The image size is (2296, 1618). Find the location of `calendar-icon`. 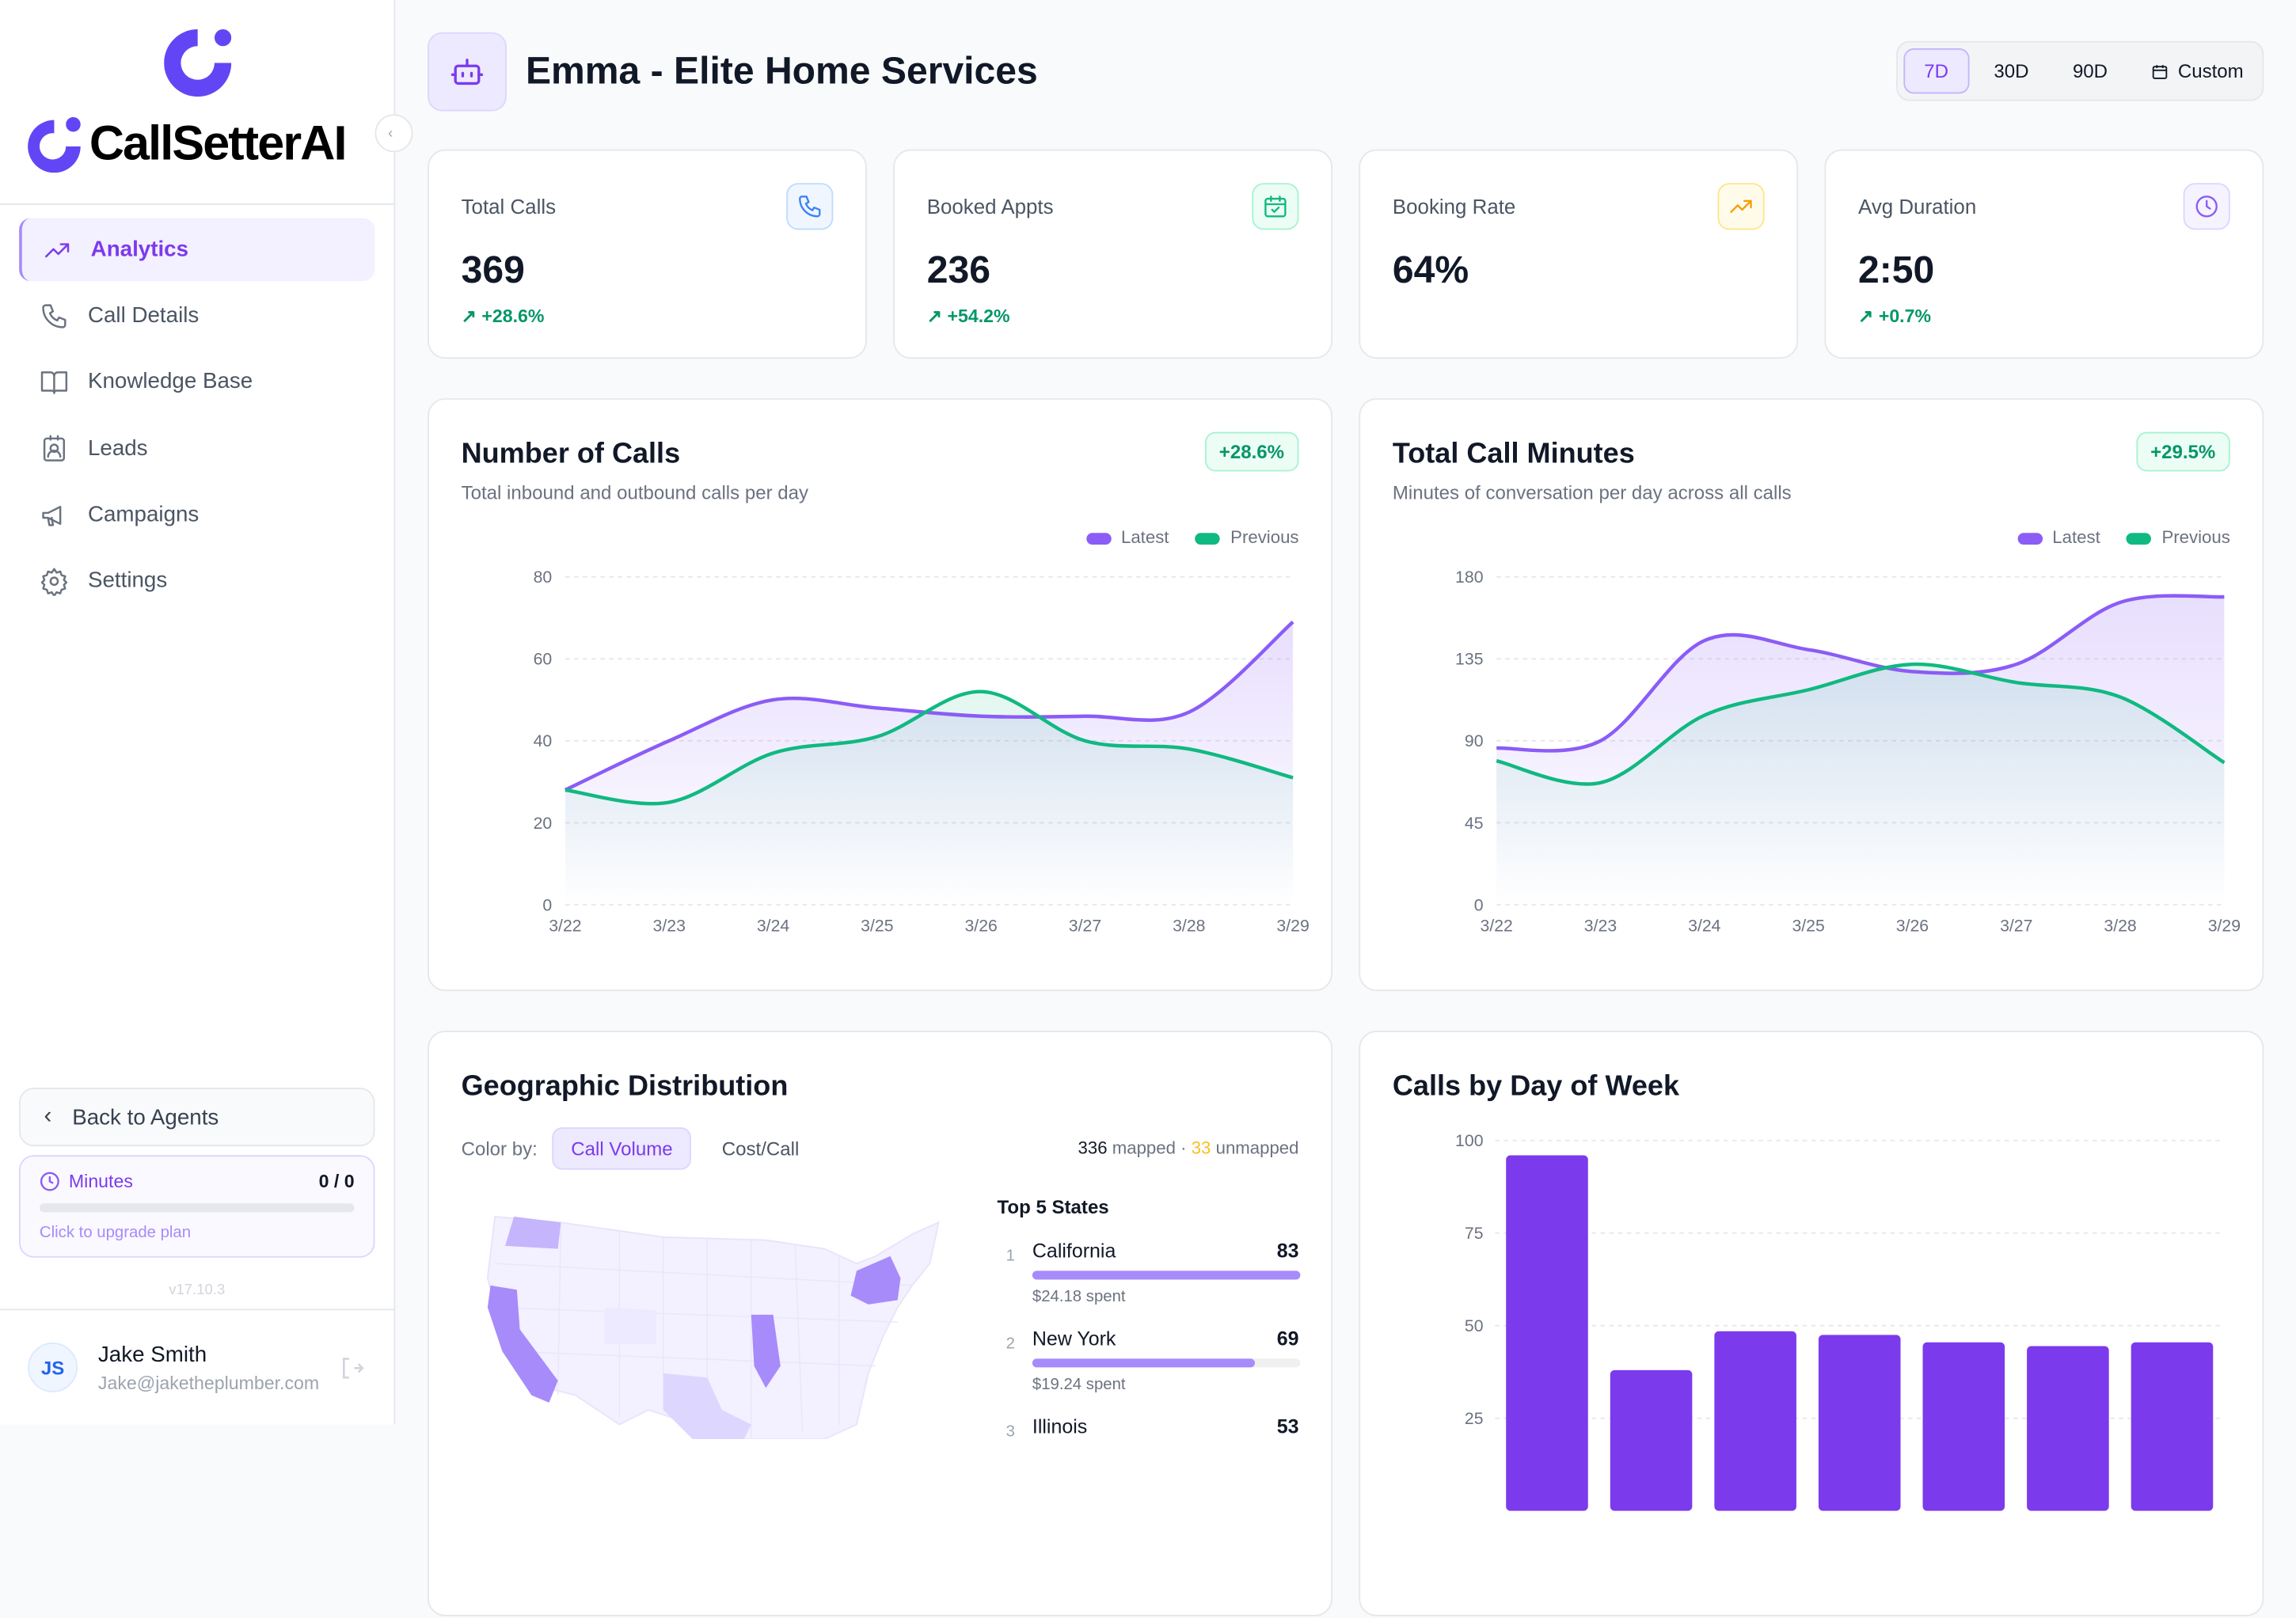

calendar-icon is located at coordinates (2160, 71).